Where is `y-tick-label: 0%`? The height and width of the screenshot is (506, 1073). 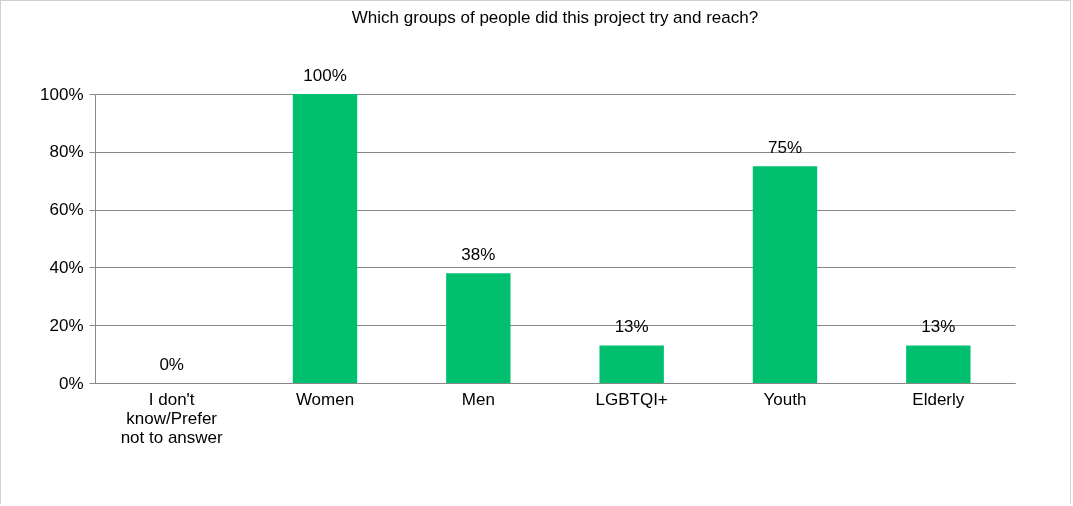
y-tick-label: 0% is located at coordinates (71, 383).